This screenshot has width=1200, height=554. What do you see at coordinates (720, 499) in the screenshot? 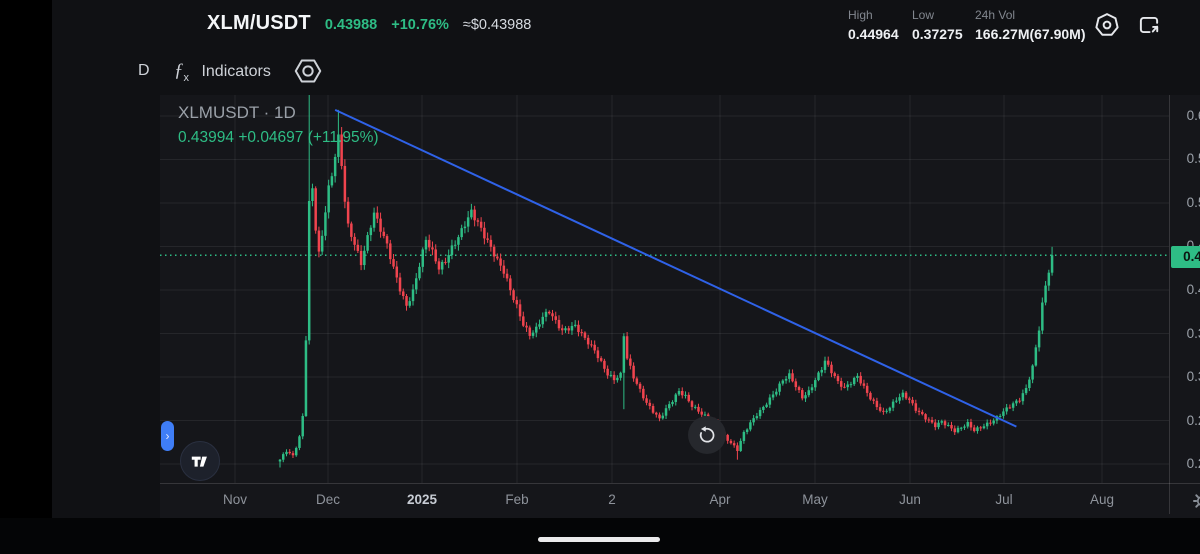
I see `time-tick-label: Apr` at bounding box center [720, 499].